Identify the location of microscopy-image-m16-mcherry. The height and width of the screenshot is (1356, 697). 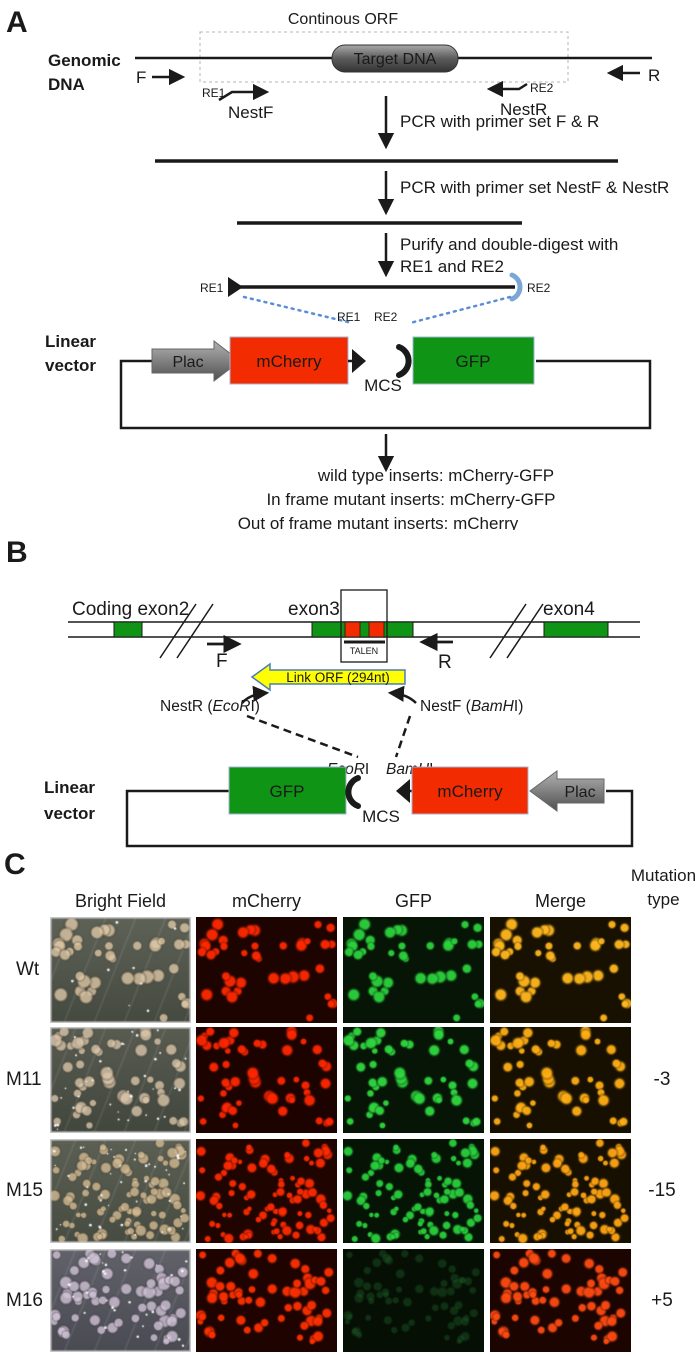
(266, 1300).